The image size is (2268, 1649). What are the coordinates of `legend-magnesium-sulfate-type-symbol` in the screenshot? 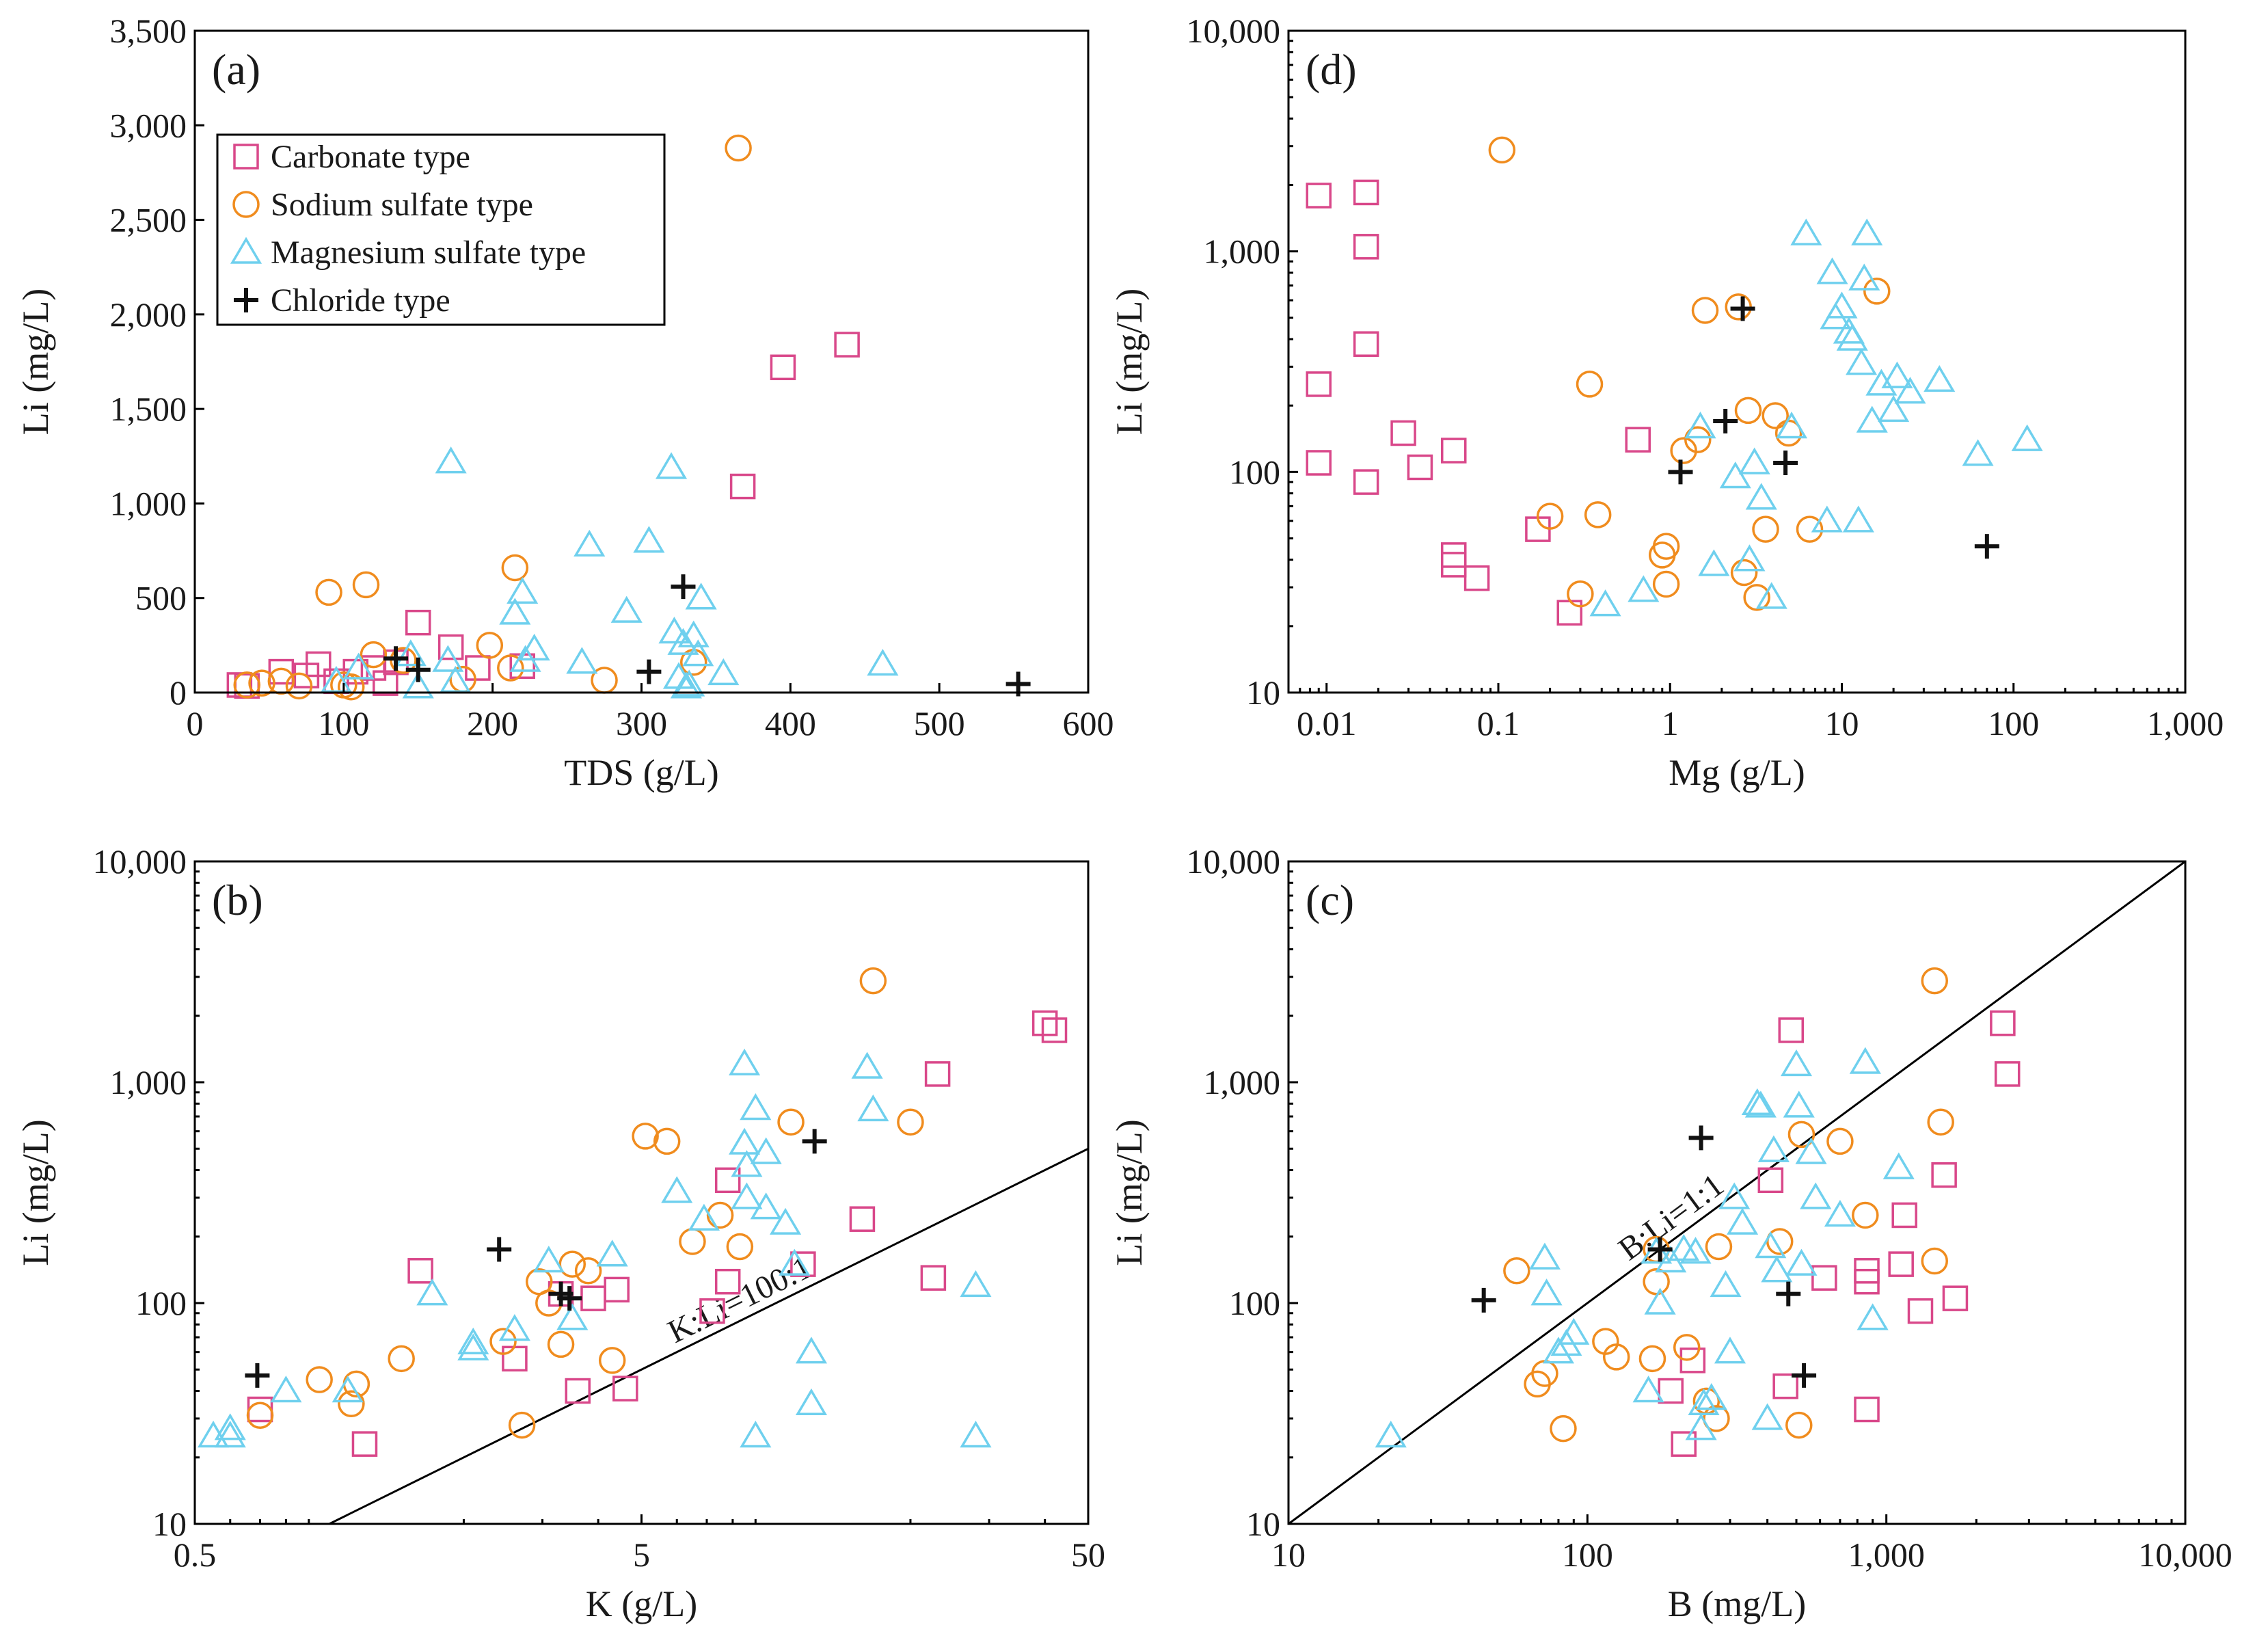 It's located at (246, 250).